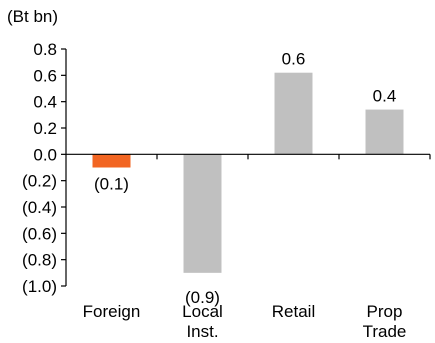  Describe the element at coordinates (385, 331) in the screenshot. I see `x-category-label: Trade` at that location.